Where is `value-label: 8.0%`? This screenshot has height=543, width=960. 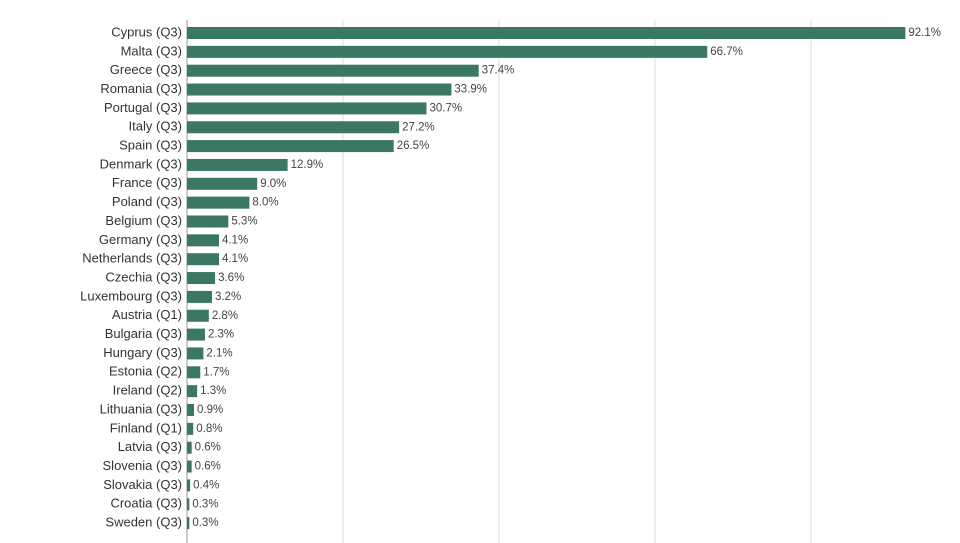 value-label: 8.0% is located at coordinates (265, 203).